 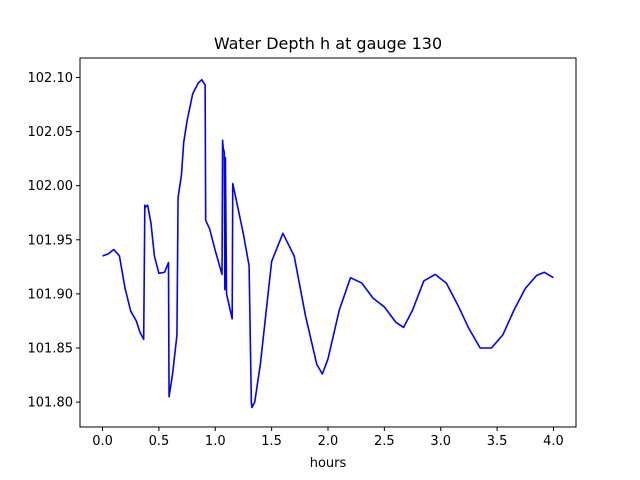 I want to click on y-tick-label: 101.85, so click(x=51, y=349).